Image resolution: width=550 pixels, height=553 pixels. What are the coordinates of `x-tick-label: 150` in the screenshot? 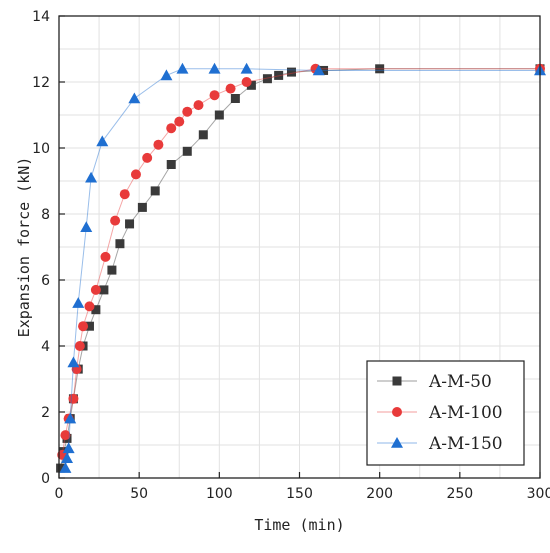 It's located at (299, 494).